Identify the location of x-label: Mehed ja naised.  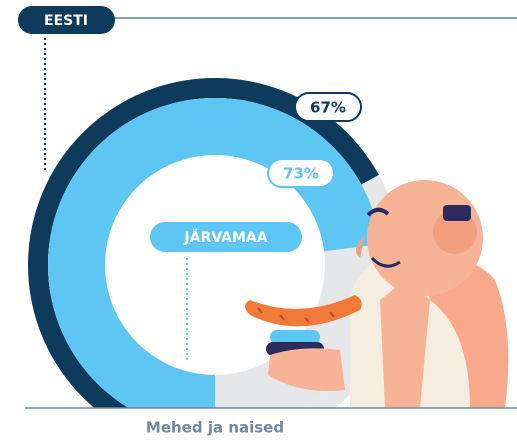
(215, 428).